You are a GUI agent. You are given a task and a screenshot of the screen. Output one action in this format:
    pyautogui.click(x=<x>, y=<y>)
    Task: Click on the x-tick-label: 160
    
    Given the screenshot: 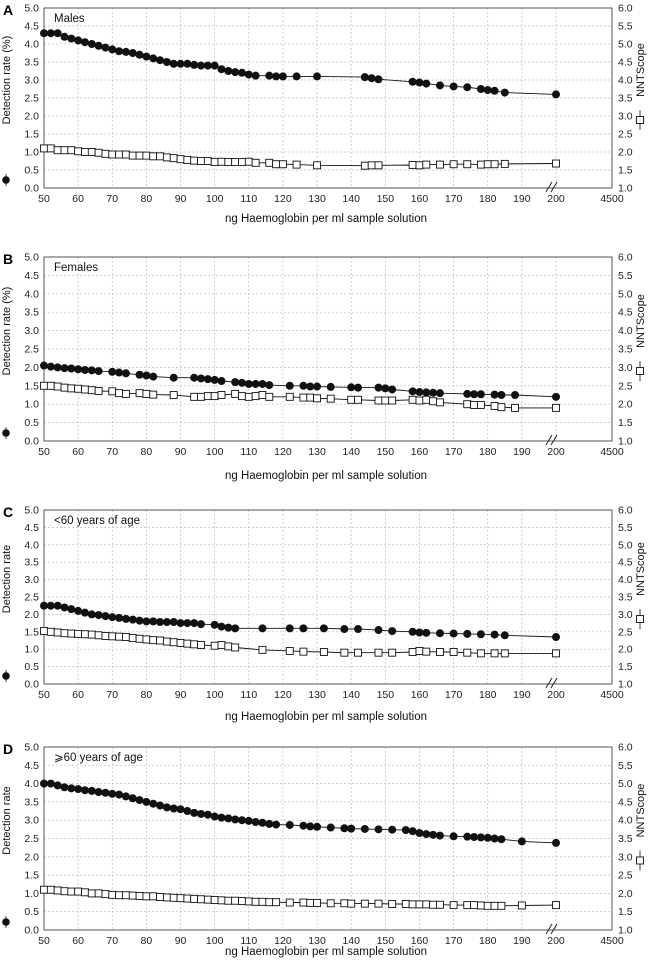 What is the action you would take?
    pyautogui.click(x=420, y=941)
    